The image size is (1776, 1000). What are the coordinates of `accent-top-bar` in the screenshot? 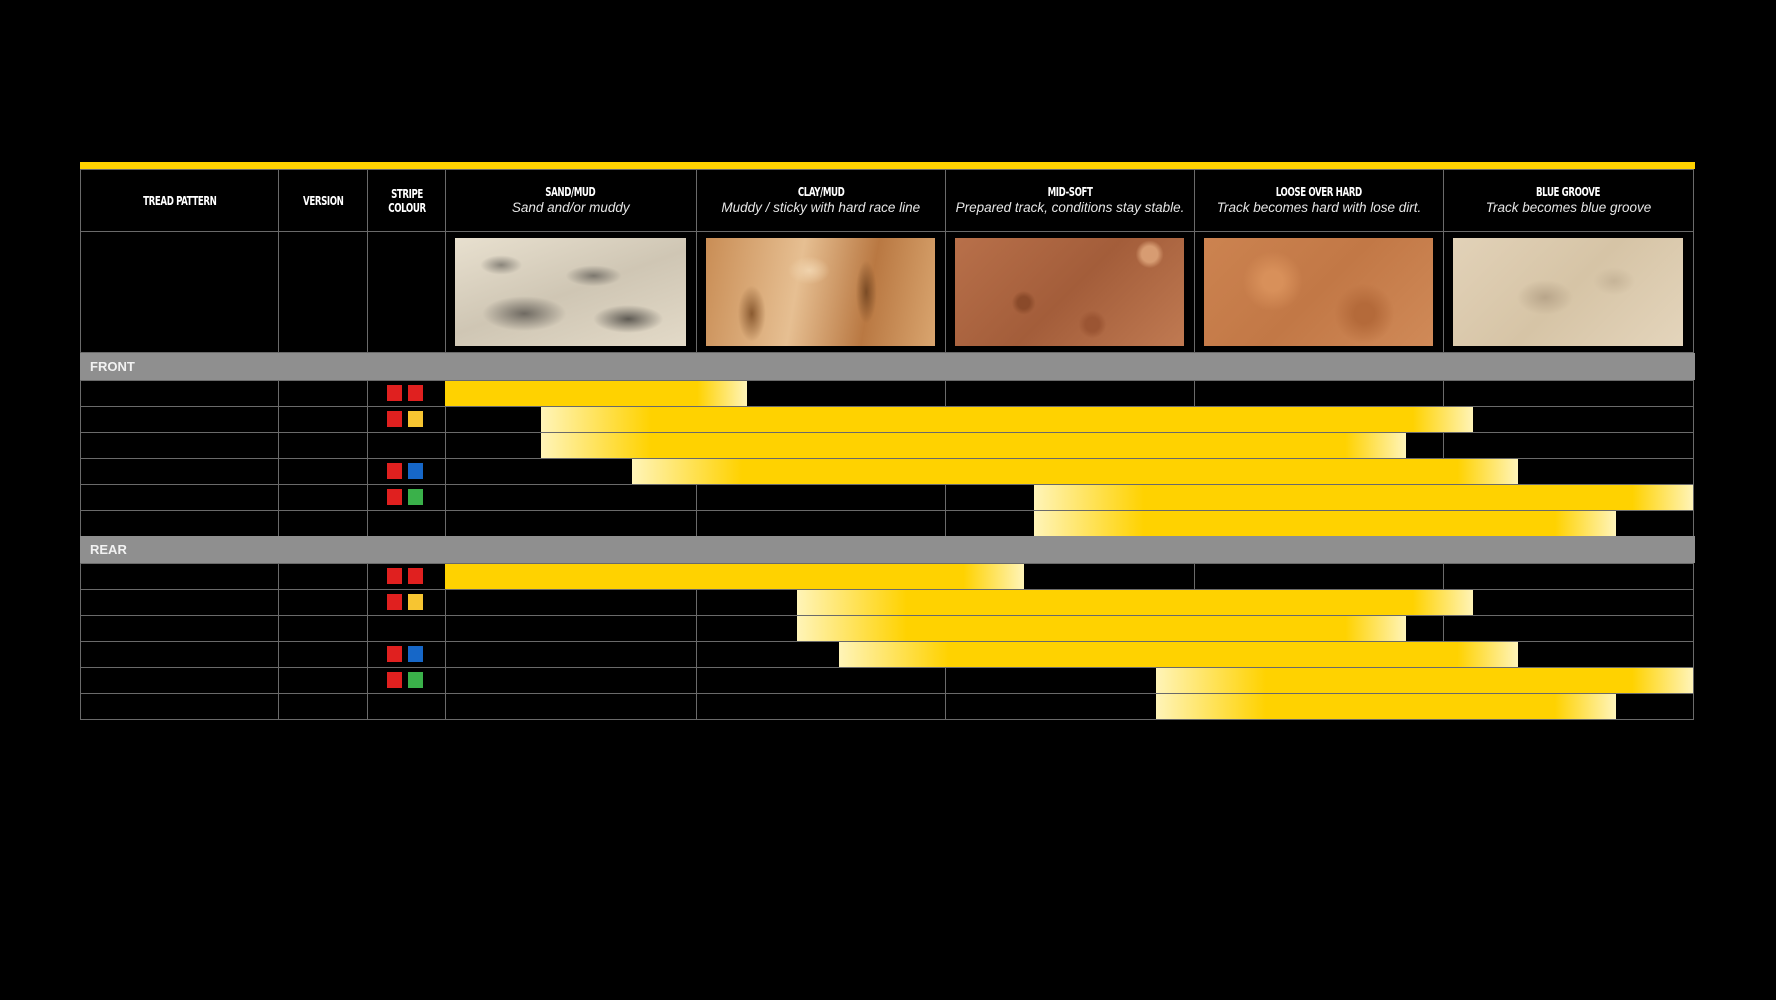 It's located at (887, 165).